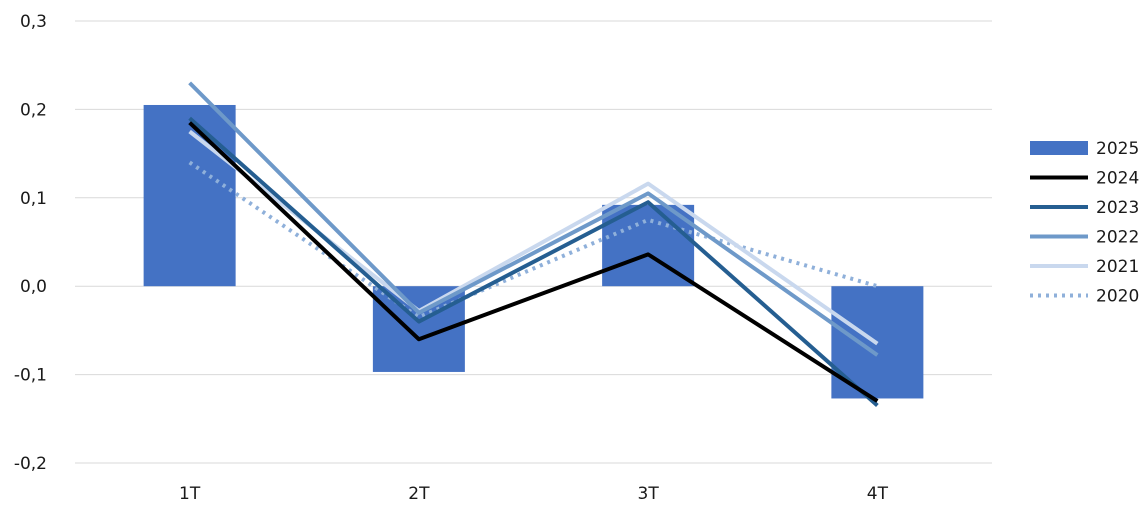 The image size is (1147, 513). Describe the element at coordinates (190, 494) in the screenshot. I see `x-tick-label: 1T` at that location.